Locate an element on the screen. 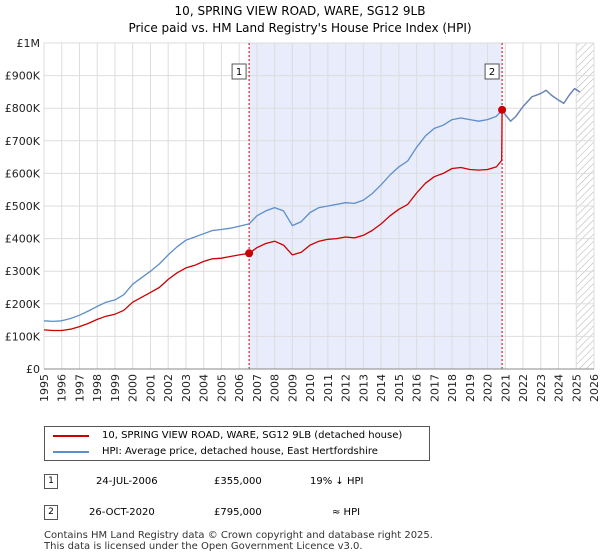 This screenshot has height=560, width=600. x-tick-label: 2025 is located at coordinates (576, 388).